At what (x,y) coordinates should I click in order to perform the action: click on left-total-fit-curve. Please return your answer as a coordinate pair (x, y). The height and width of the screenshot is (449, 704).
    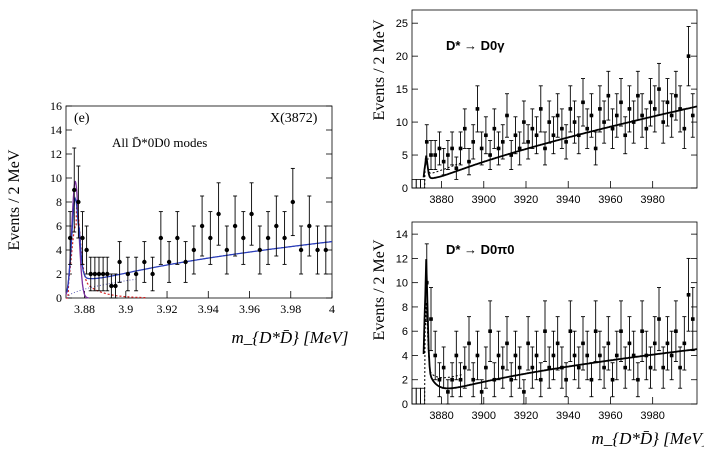
    Looking at the image, I should click on (199, 244).